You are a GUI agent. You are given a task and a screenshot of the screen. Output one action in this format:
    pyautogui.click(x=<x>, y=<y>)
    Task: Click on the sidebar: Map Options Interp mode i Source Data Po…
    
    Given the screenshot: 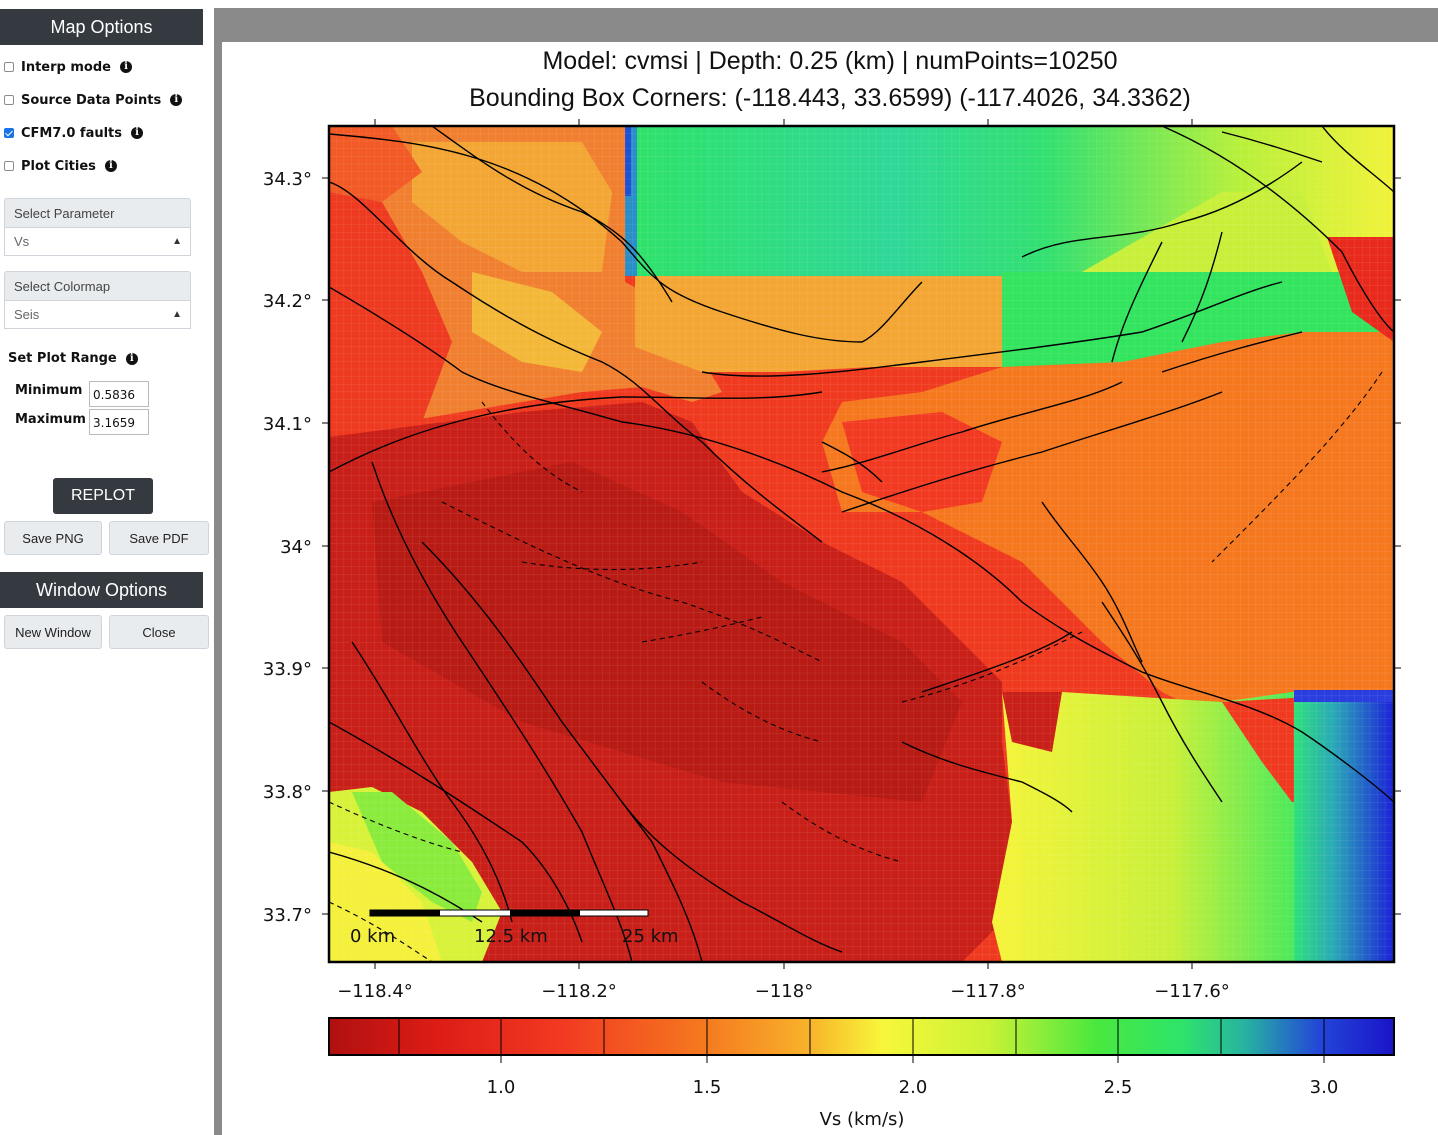 What is the action you would take?
    pyautogui.click(x=106, y=567)
    